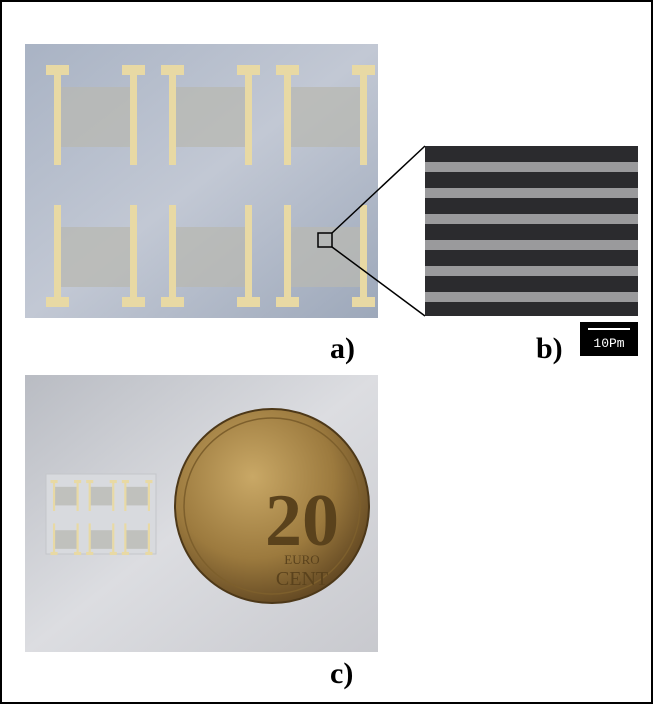 The width and height of the screenshot is (653, 704). I want to click on coin-text: CENT, so click(302, 579).